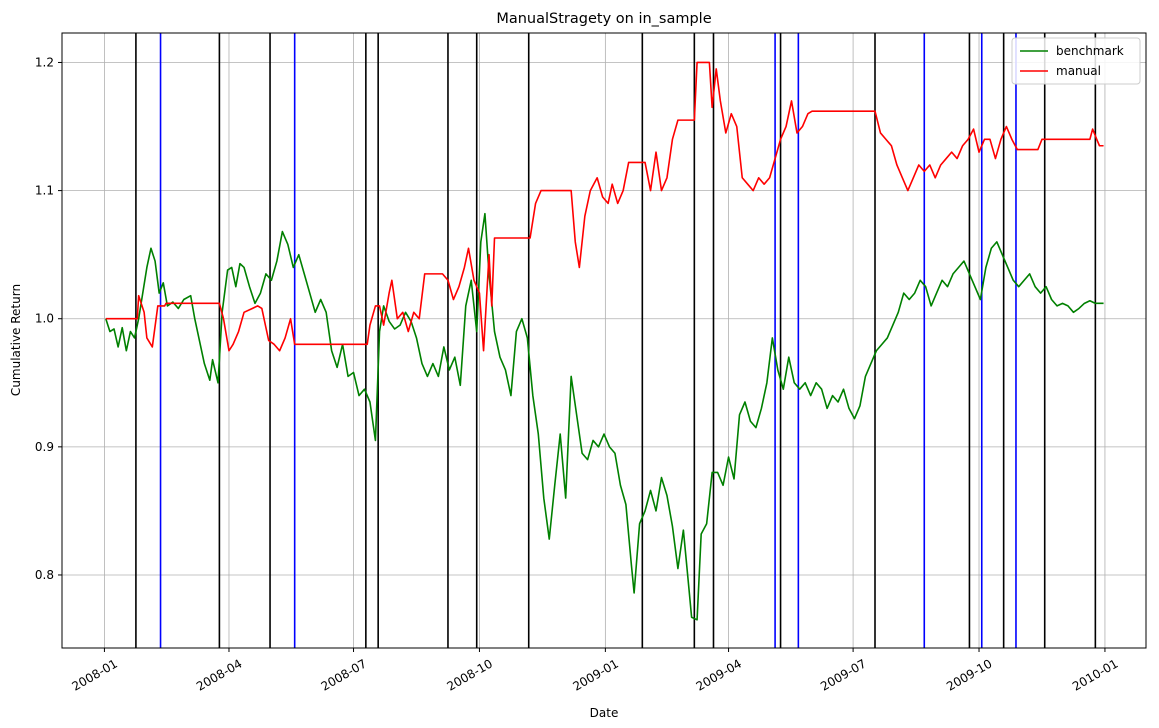 This screenshot has width=1159, height=728. I want to click on y-tick-label: 1.0, so click(44, 319).